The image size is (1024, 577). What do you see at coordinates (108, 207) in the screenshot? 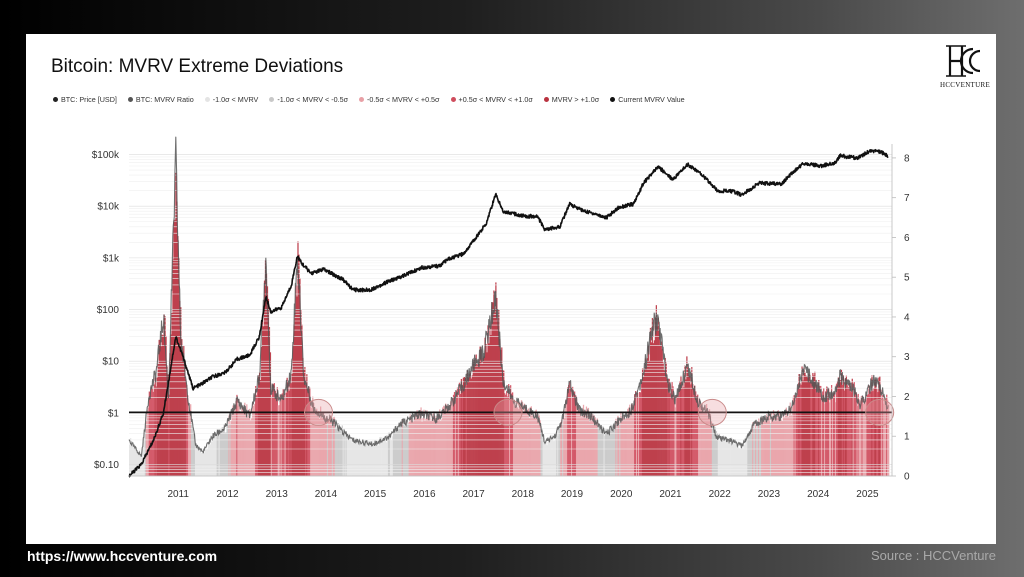
I see `y-left-tick-label: $10k` at bounding box center [108, 207].